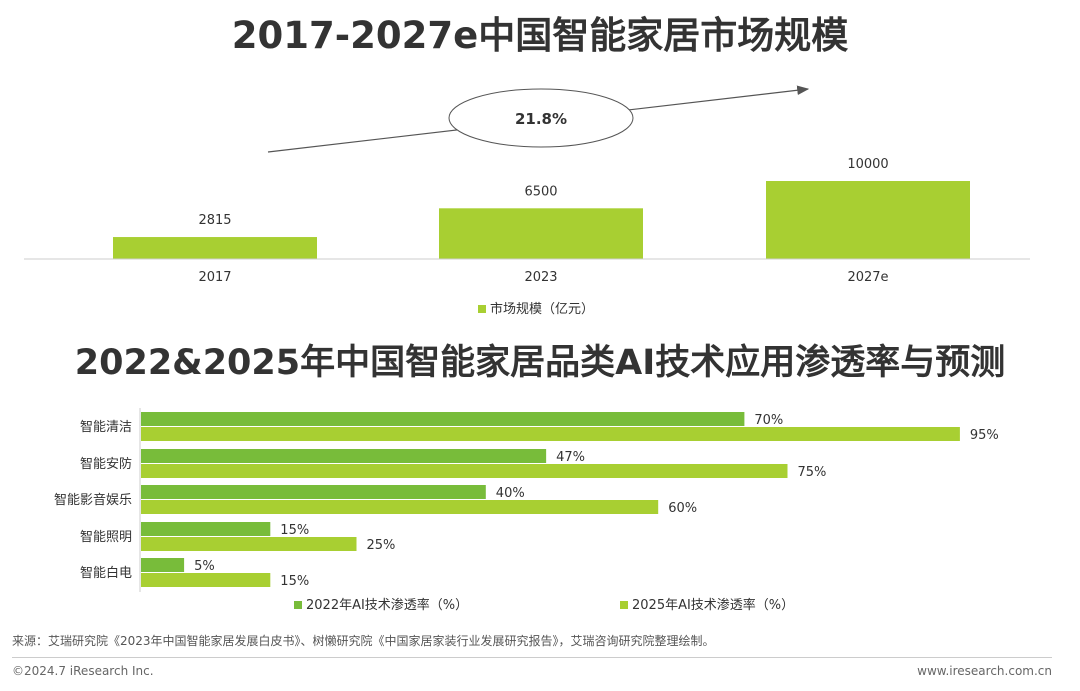 This screenshot has width=1080, height=691. I want to click on legend-label-2022: 2022年AI技术渗透率（%）, so click(387, 605).